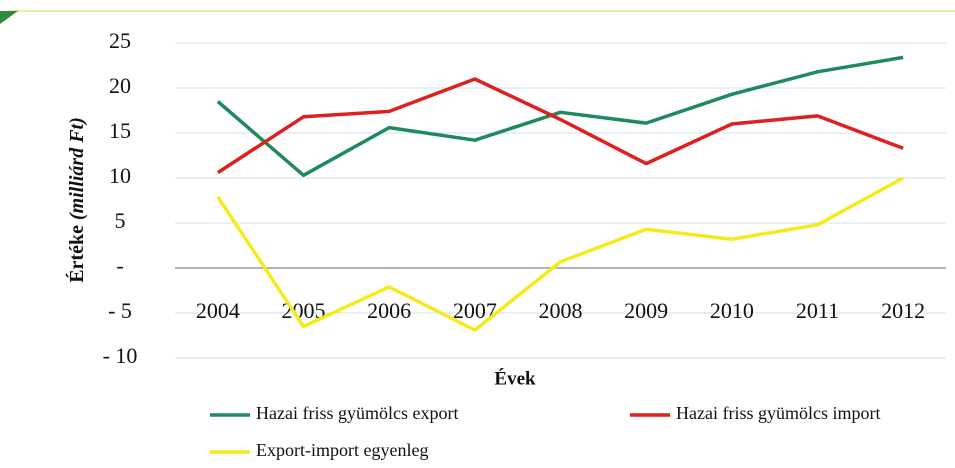 The image size is (955, 468). What do you see at coordinates (218, 310) in the screenshot?
I see `x-tick-label: 2004` at bounding box center [218, 310].